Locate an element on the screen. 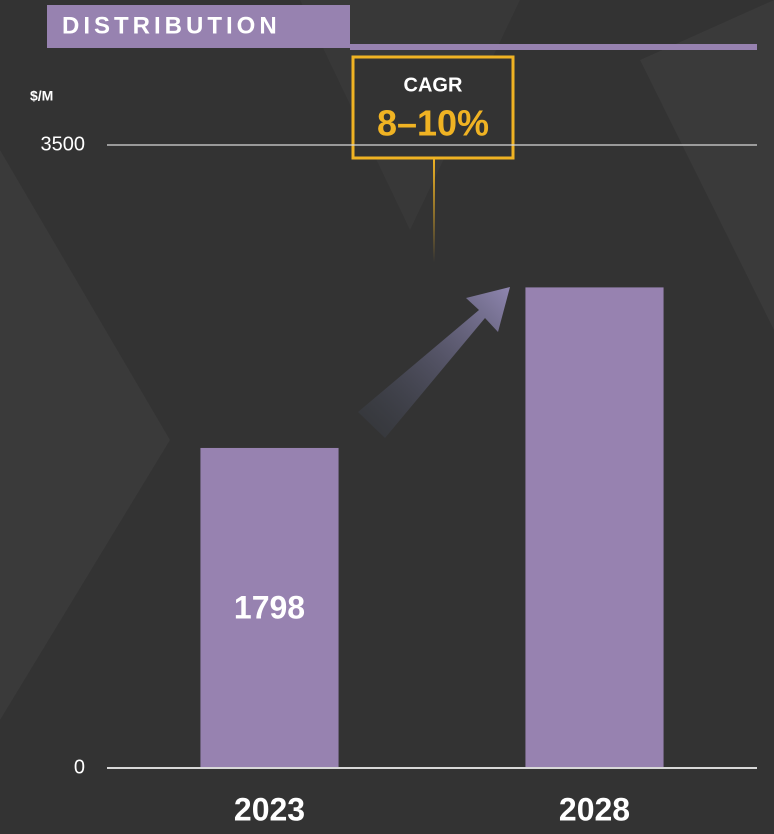 The height and width of the screenshot is (834, 774). growth-arrow is located at coordinates (434, 362).